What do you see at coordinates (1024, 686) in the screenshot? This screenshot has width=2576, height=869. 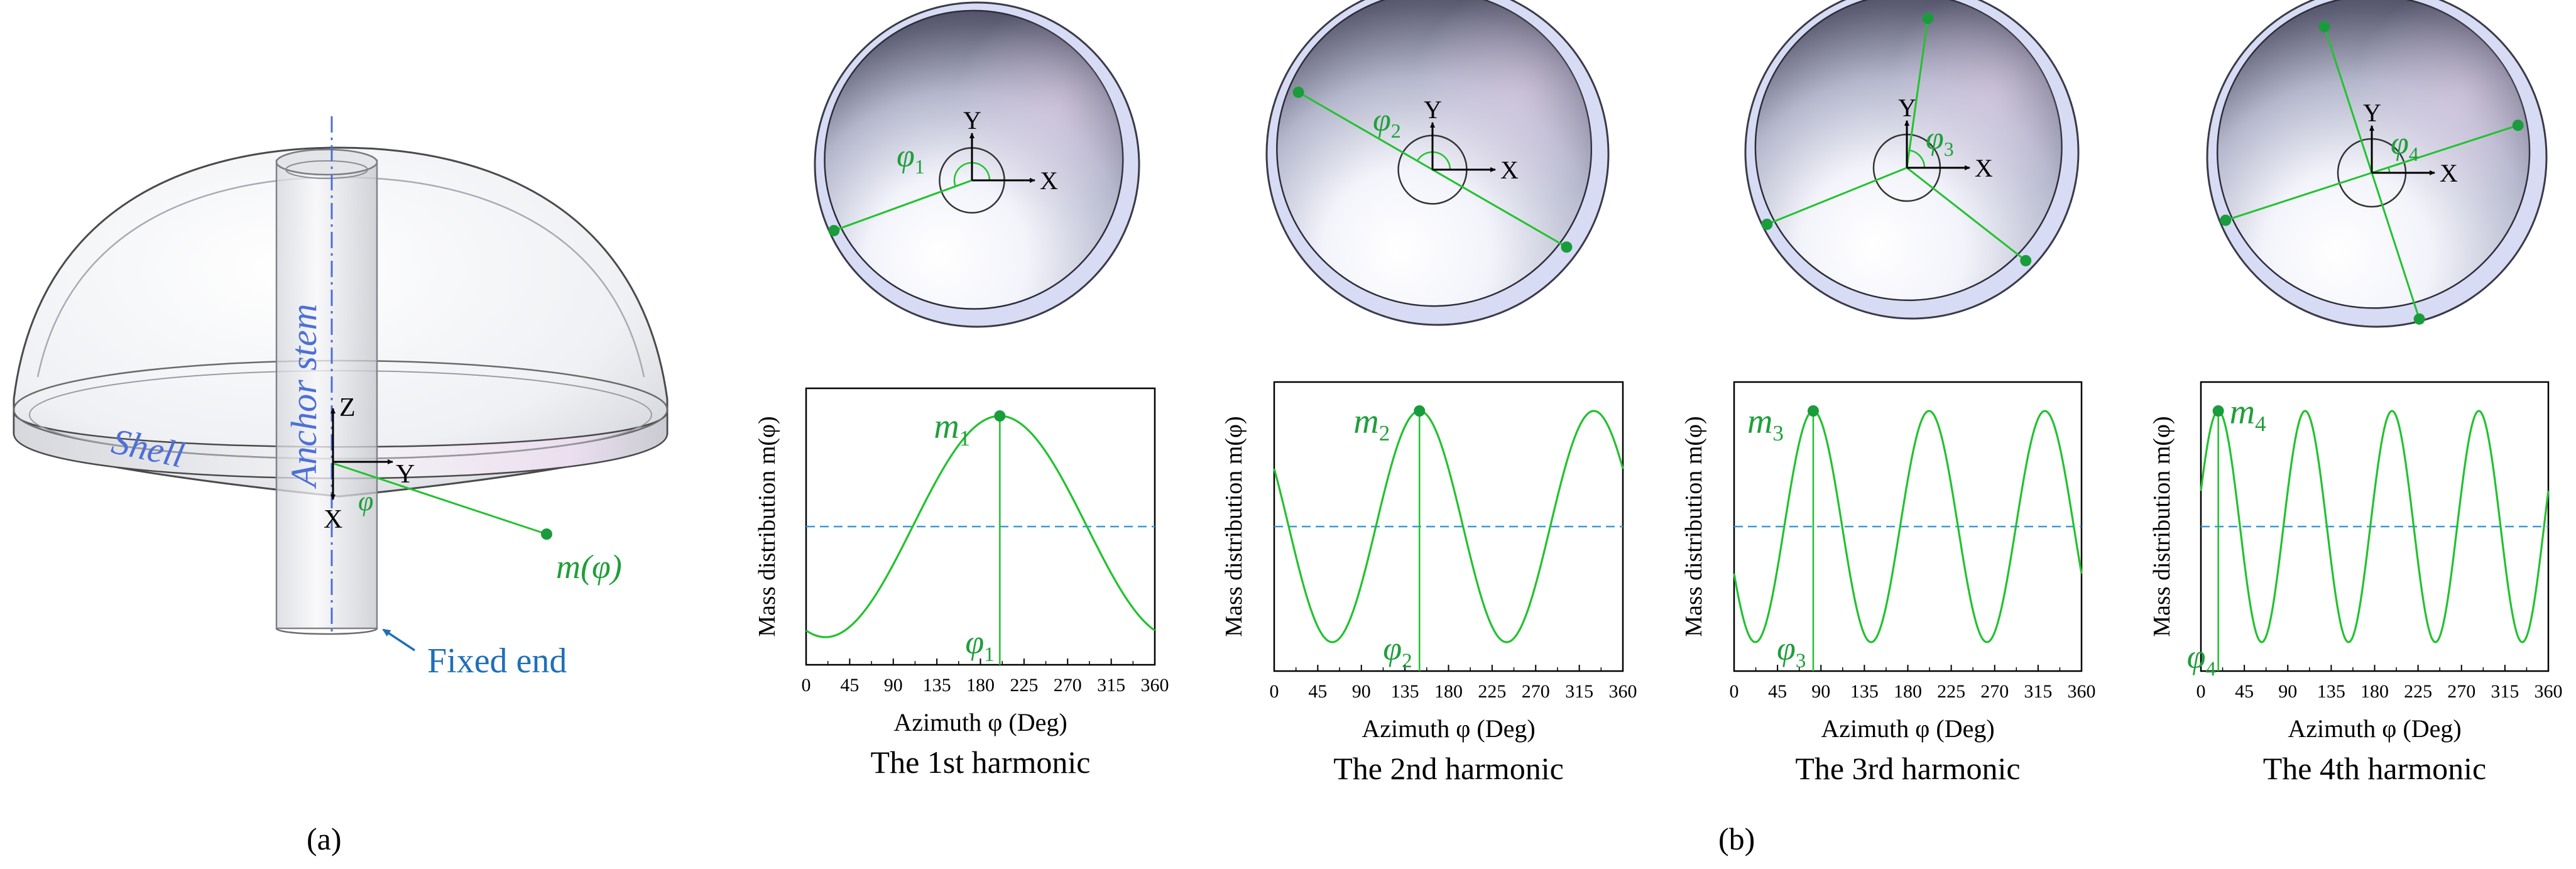 I see `xtick-label-1-225: 225` at bounding box center [1024, 686].